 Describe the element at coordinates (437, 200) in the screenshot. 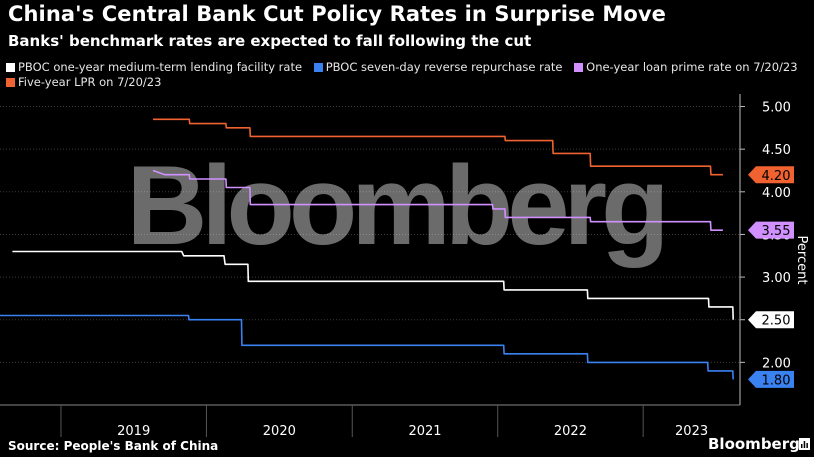

I see `lpr1-line` at that location.